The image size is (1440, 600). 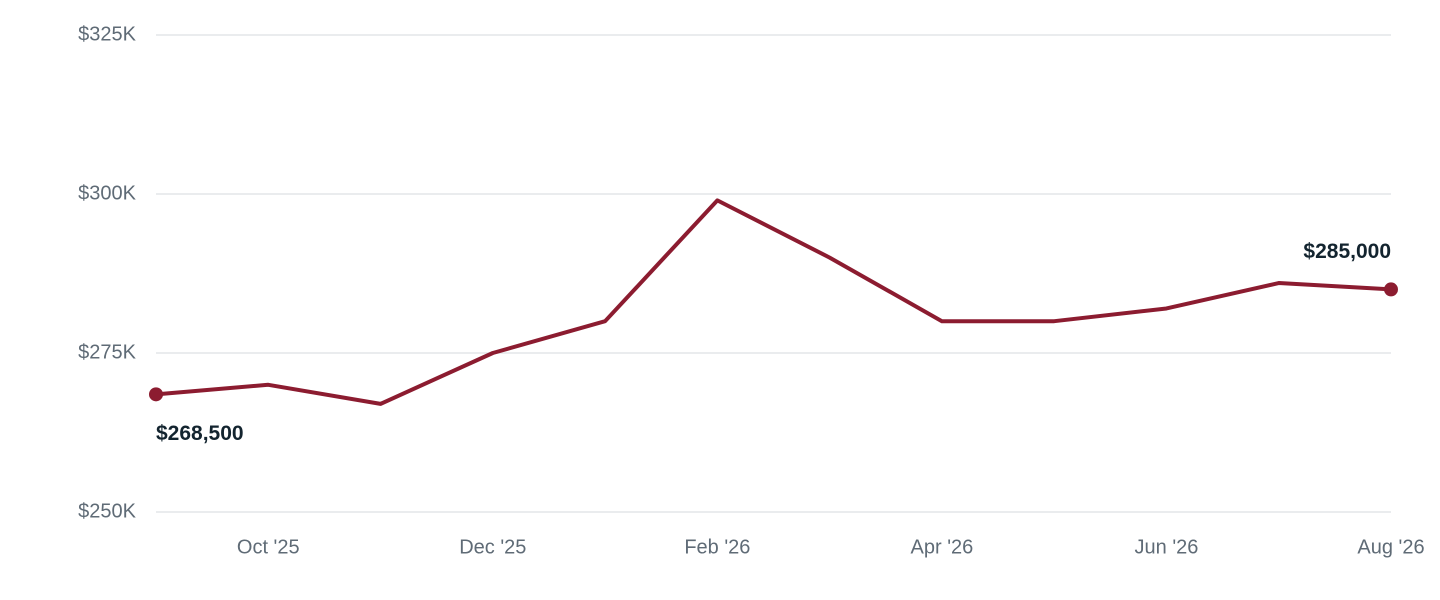 I want to click on y-tick-label: $325K, so click(x=107, y=34).